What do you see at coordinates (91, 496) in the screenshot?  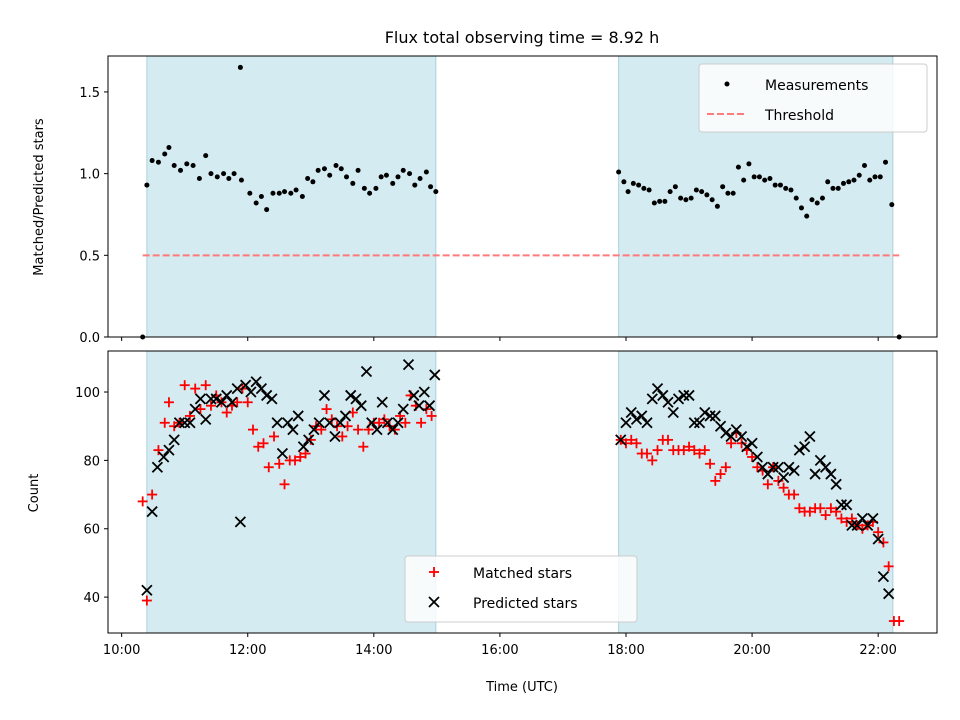 I see `bottom-y-ticks: 40 60 80 100` at bounding box center [91, 496].